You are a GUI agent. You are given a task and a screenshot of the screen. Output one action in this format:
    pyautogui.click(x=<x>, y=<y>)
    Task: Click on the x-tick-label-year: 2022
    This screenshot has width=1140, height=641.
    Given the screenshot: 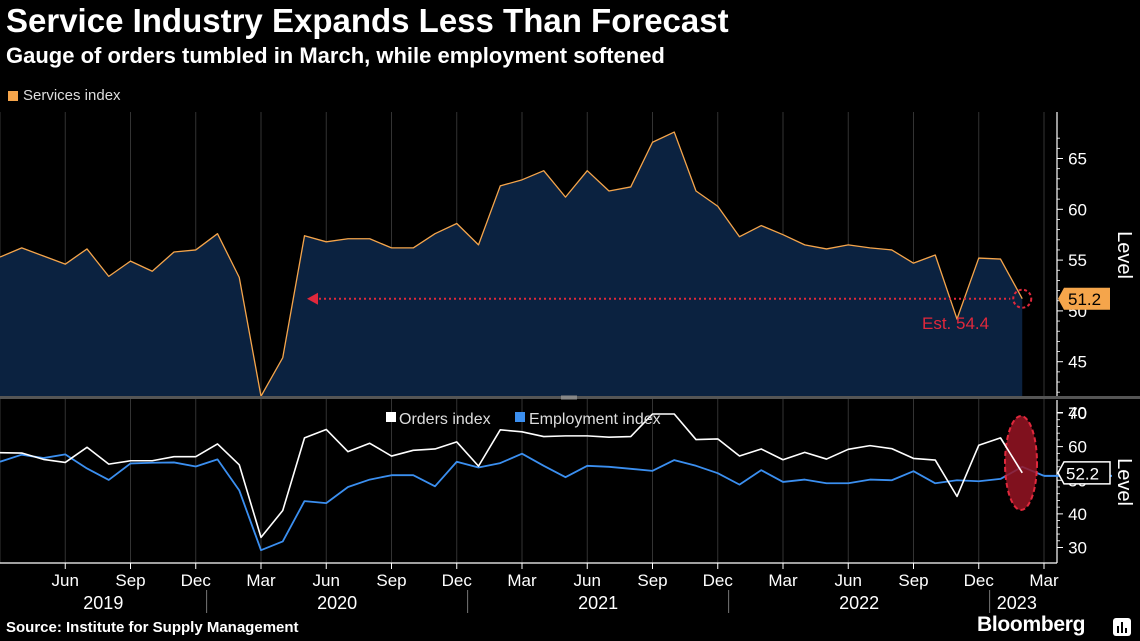 What is the action you would take?
    pyautogui.click(x=859, y=603)
    